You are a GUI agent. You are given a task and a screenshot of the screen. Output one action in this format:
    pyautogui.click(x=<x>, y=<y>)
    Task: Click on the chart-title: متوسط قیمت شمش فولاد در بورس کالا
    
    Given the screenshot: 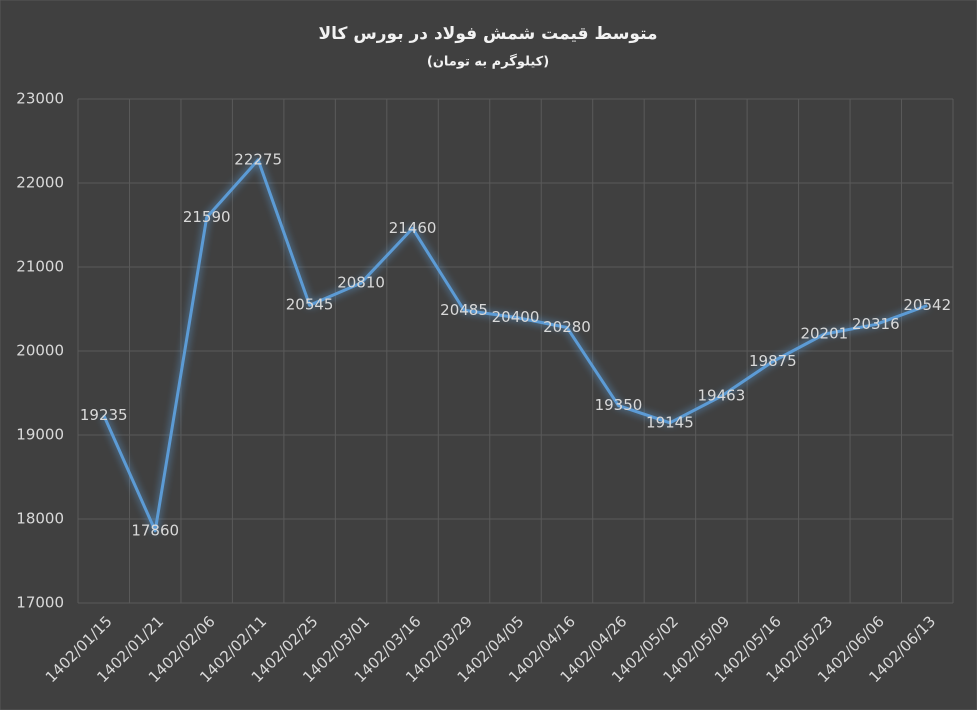 What is the action you would take?
    pyautogui.click(x=487, y=34)
    